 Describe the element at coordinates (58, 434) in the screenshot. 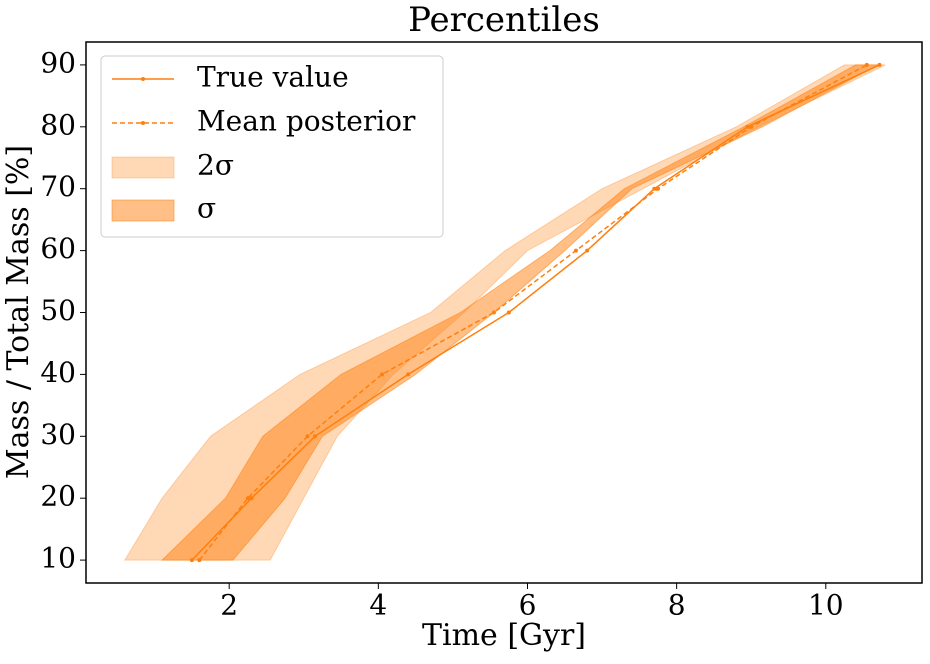

I see `y-tick-label: 30` at that location.